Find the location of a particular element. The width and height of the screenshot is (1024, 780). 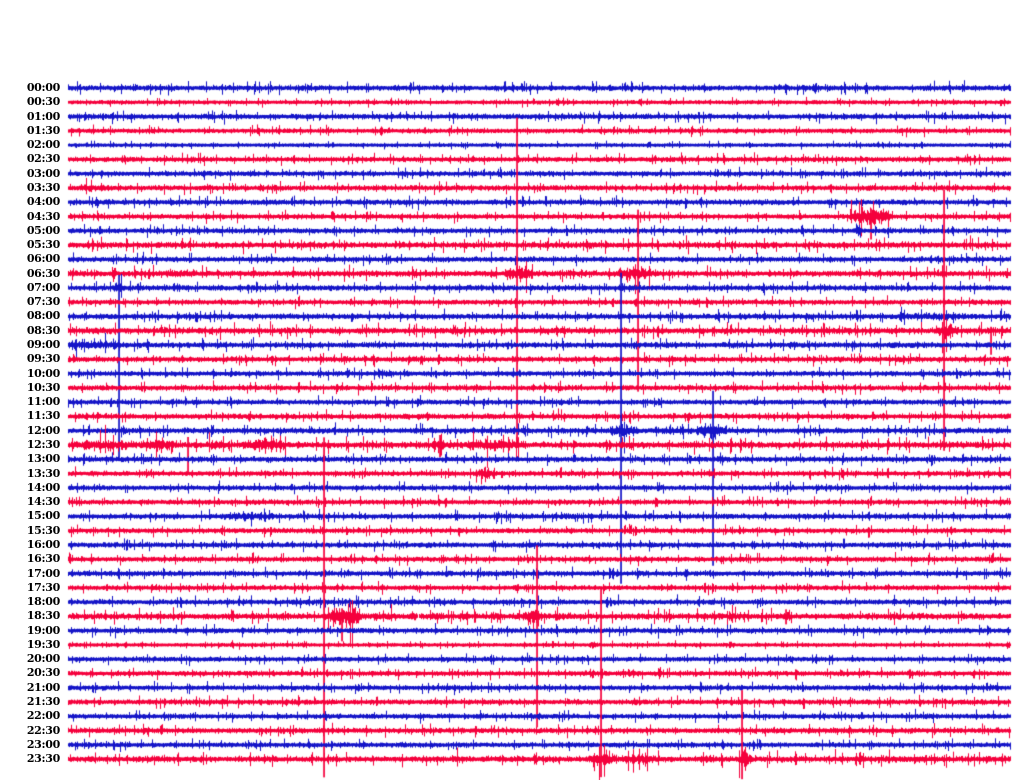

trace-time-label: 03:30 is located at coordinates (43, 187).